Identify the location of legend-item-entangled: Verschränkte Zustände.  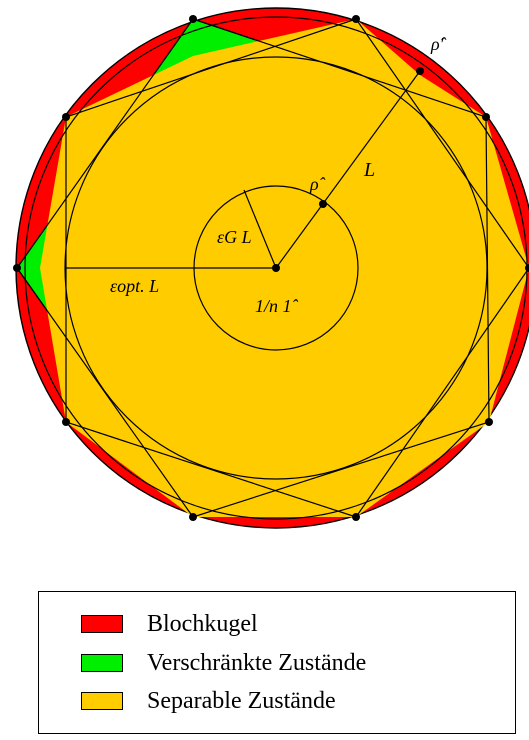
(223, 663).